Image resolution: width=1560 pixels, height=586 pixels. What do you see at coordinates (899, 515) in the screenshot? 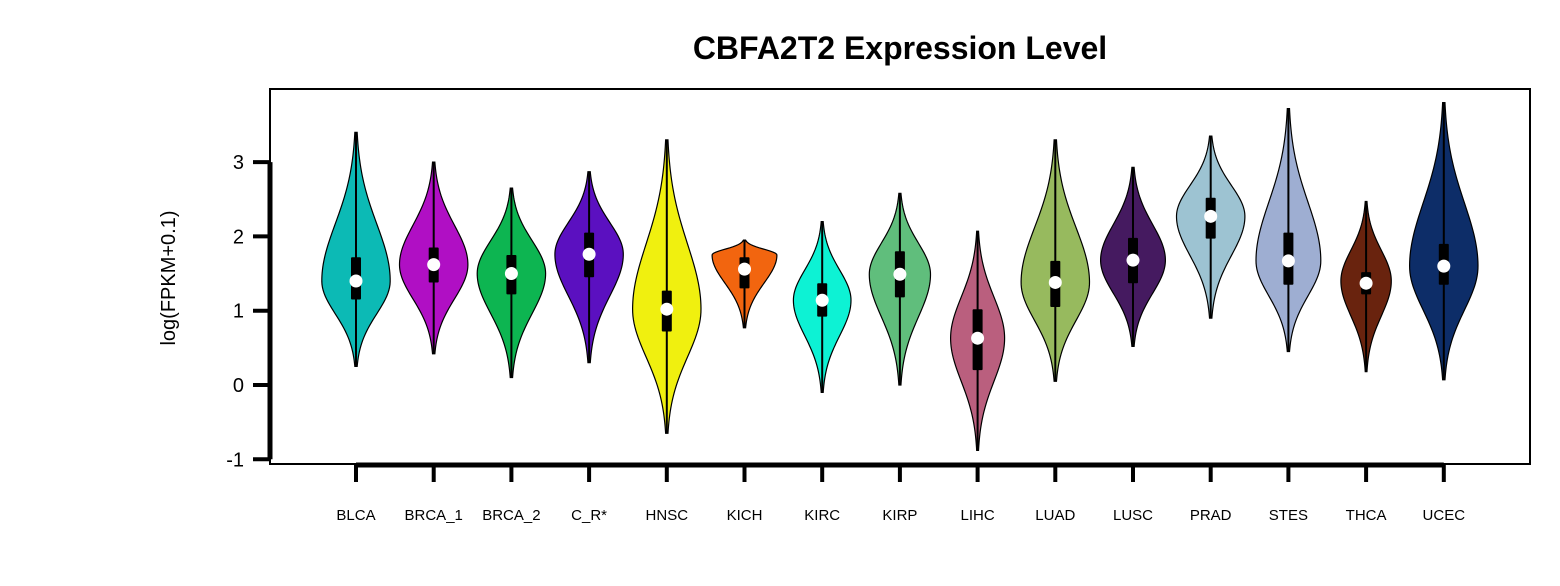
I see `x-tick-label-kirp: KIRP` at bounding box center [899, 515].